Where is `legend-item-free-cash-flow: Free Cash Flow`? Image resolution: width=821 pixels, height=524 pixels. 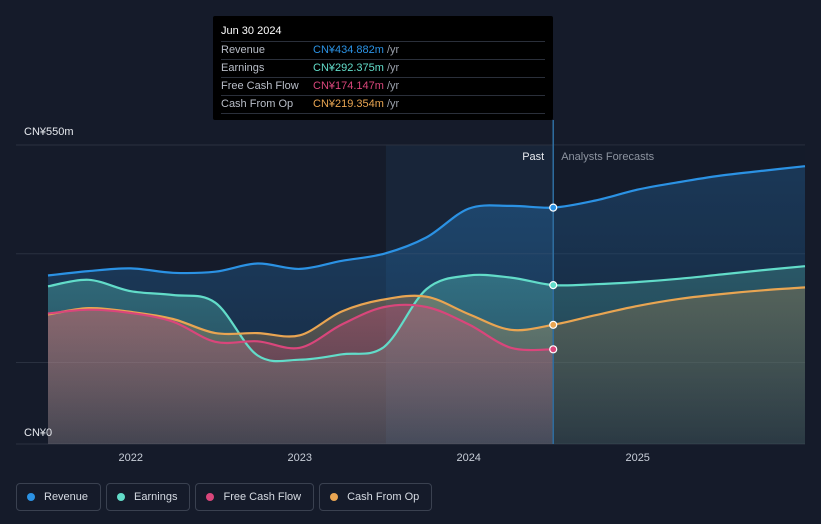 legend-item-free-cash-flow: Free Cash Flow is located at coordinates (255, 497).